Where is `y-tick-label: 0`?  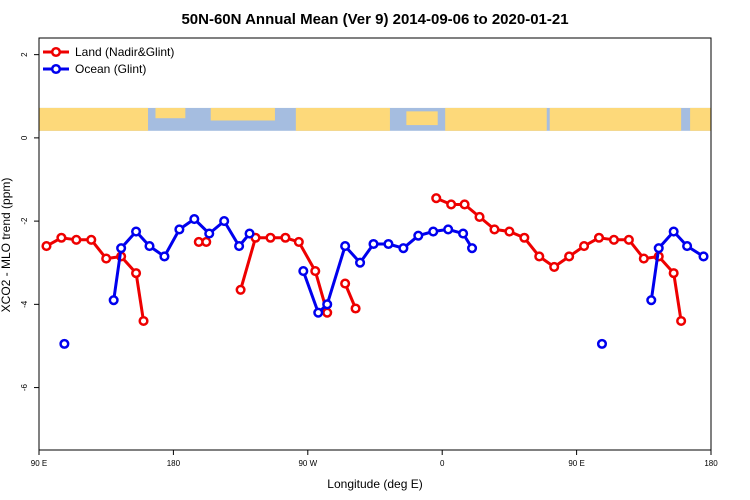 y-tick-label: 0 is located at coordinates (24, 137).